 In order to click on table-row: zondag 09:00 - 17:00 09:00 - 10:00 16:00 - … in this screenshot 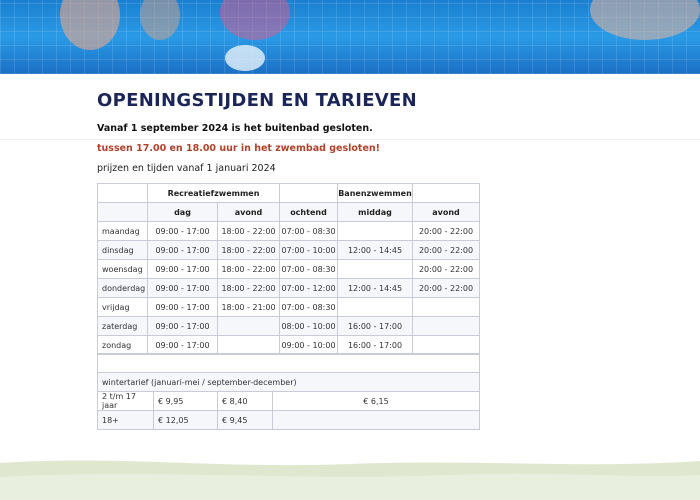, I will do `click(288, 345)`.